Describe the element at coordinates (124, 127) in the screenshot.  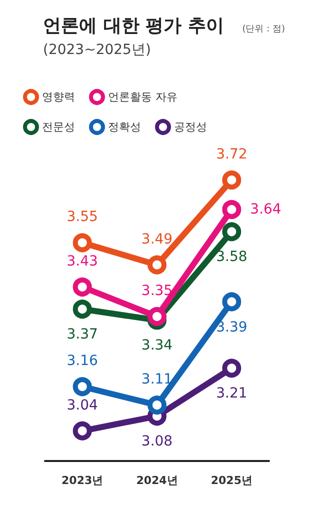
I see `legend-label: 정확성` at that location.